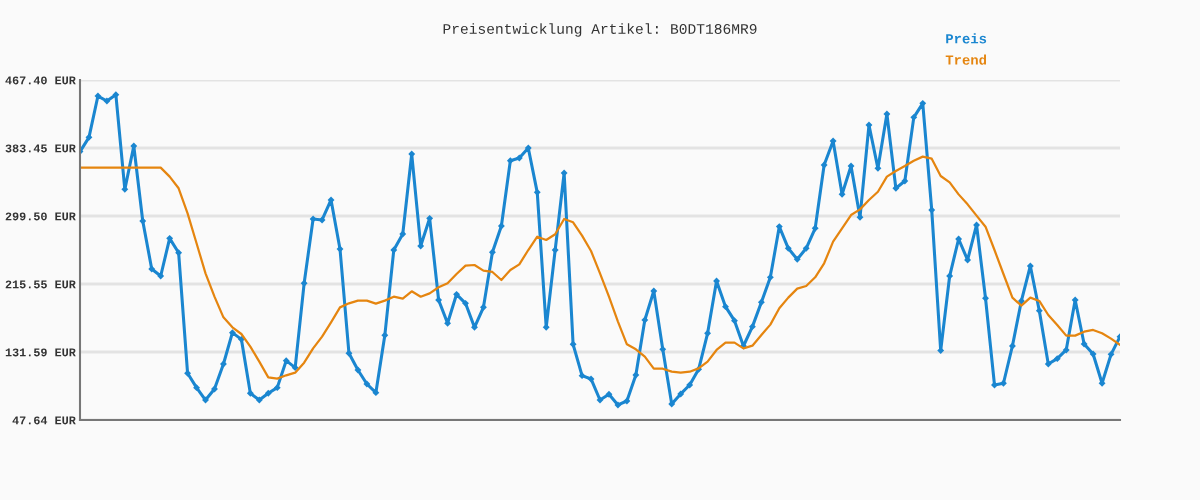 The height and width of the screenshot is (500, 1200). I want to click on y-tick-label: 131.59 EUR, so click(40, 352).